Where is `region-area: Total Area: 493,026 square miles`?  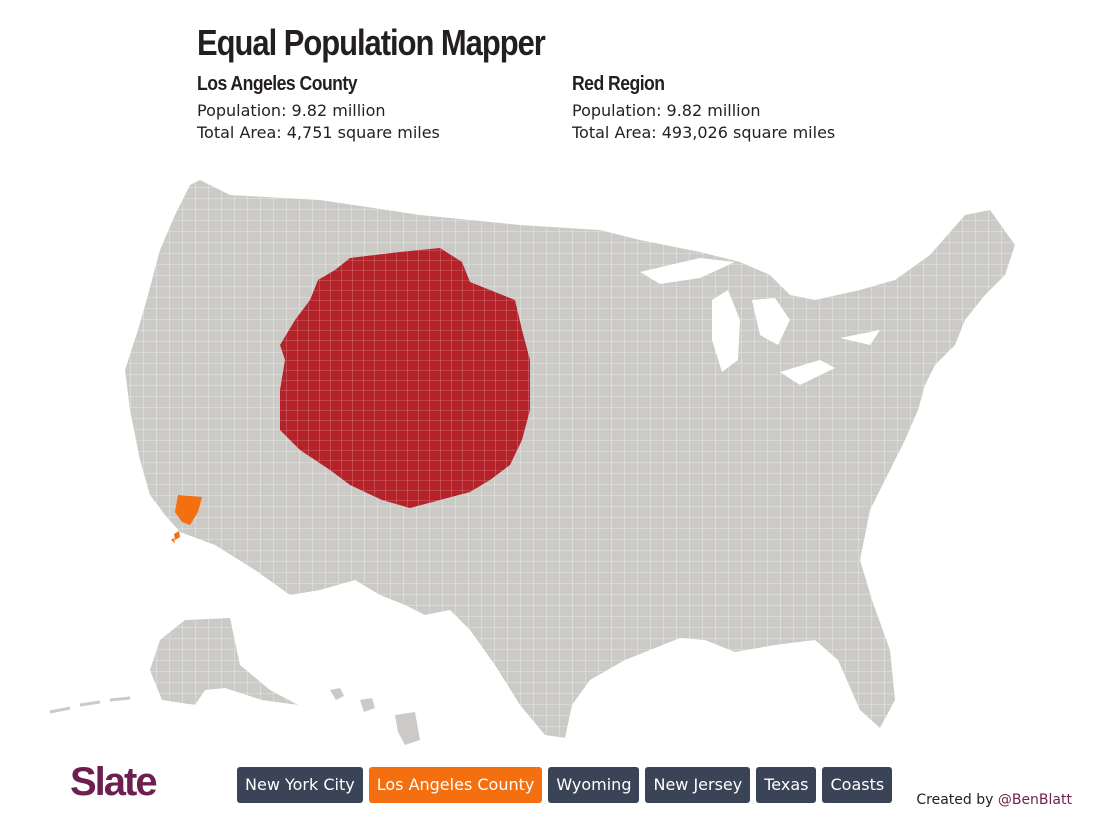 region-area: Total Area: 493,026 square miles is located at coordinates (704, 132).